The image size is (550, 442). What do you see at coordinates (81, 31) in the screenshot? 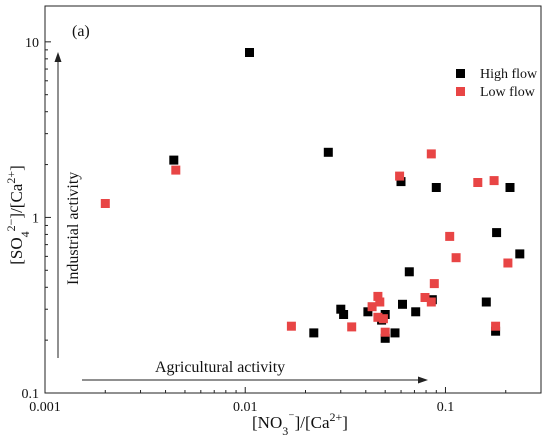
I see `panel-label: (a)` at bounding box center [81, 31].